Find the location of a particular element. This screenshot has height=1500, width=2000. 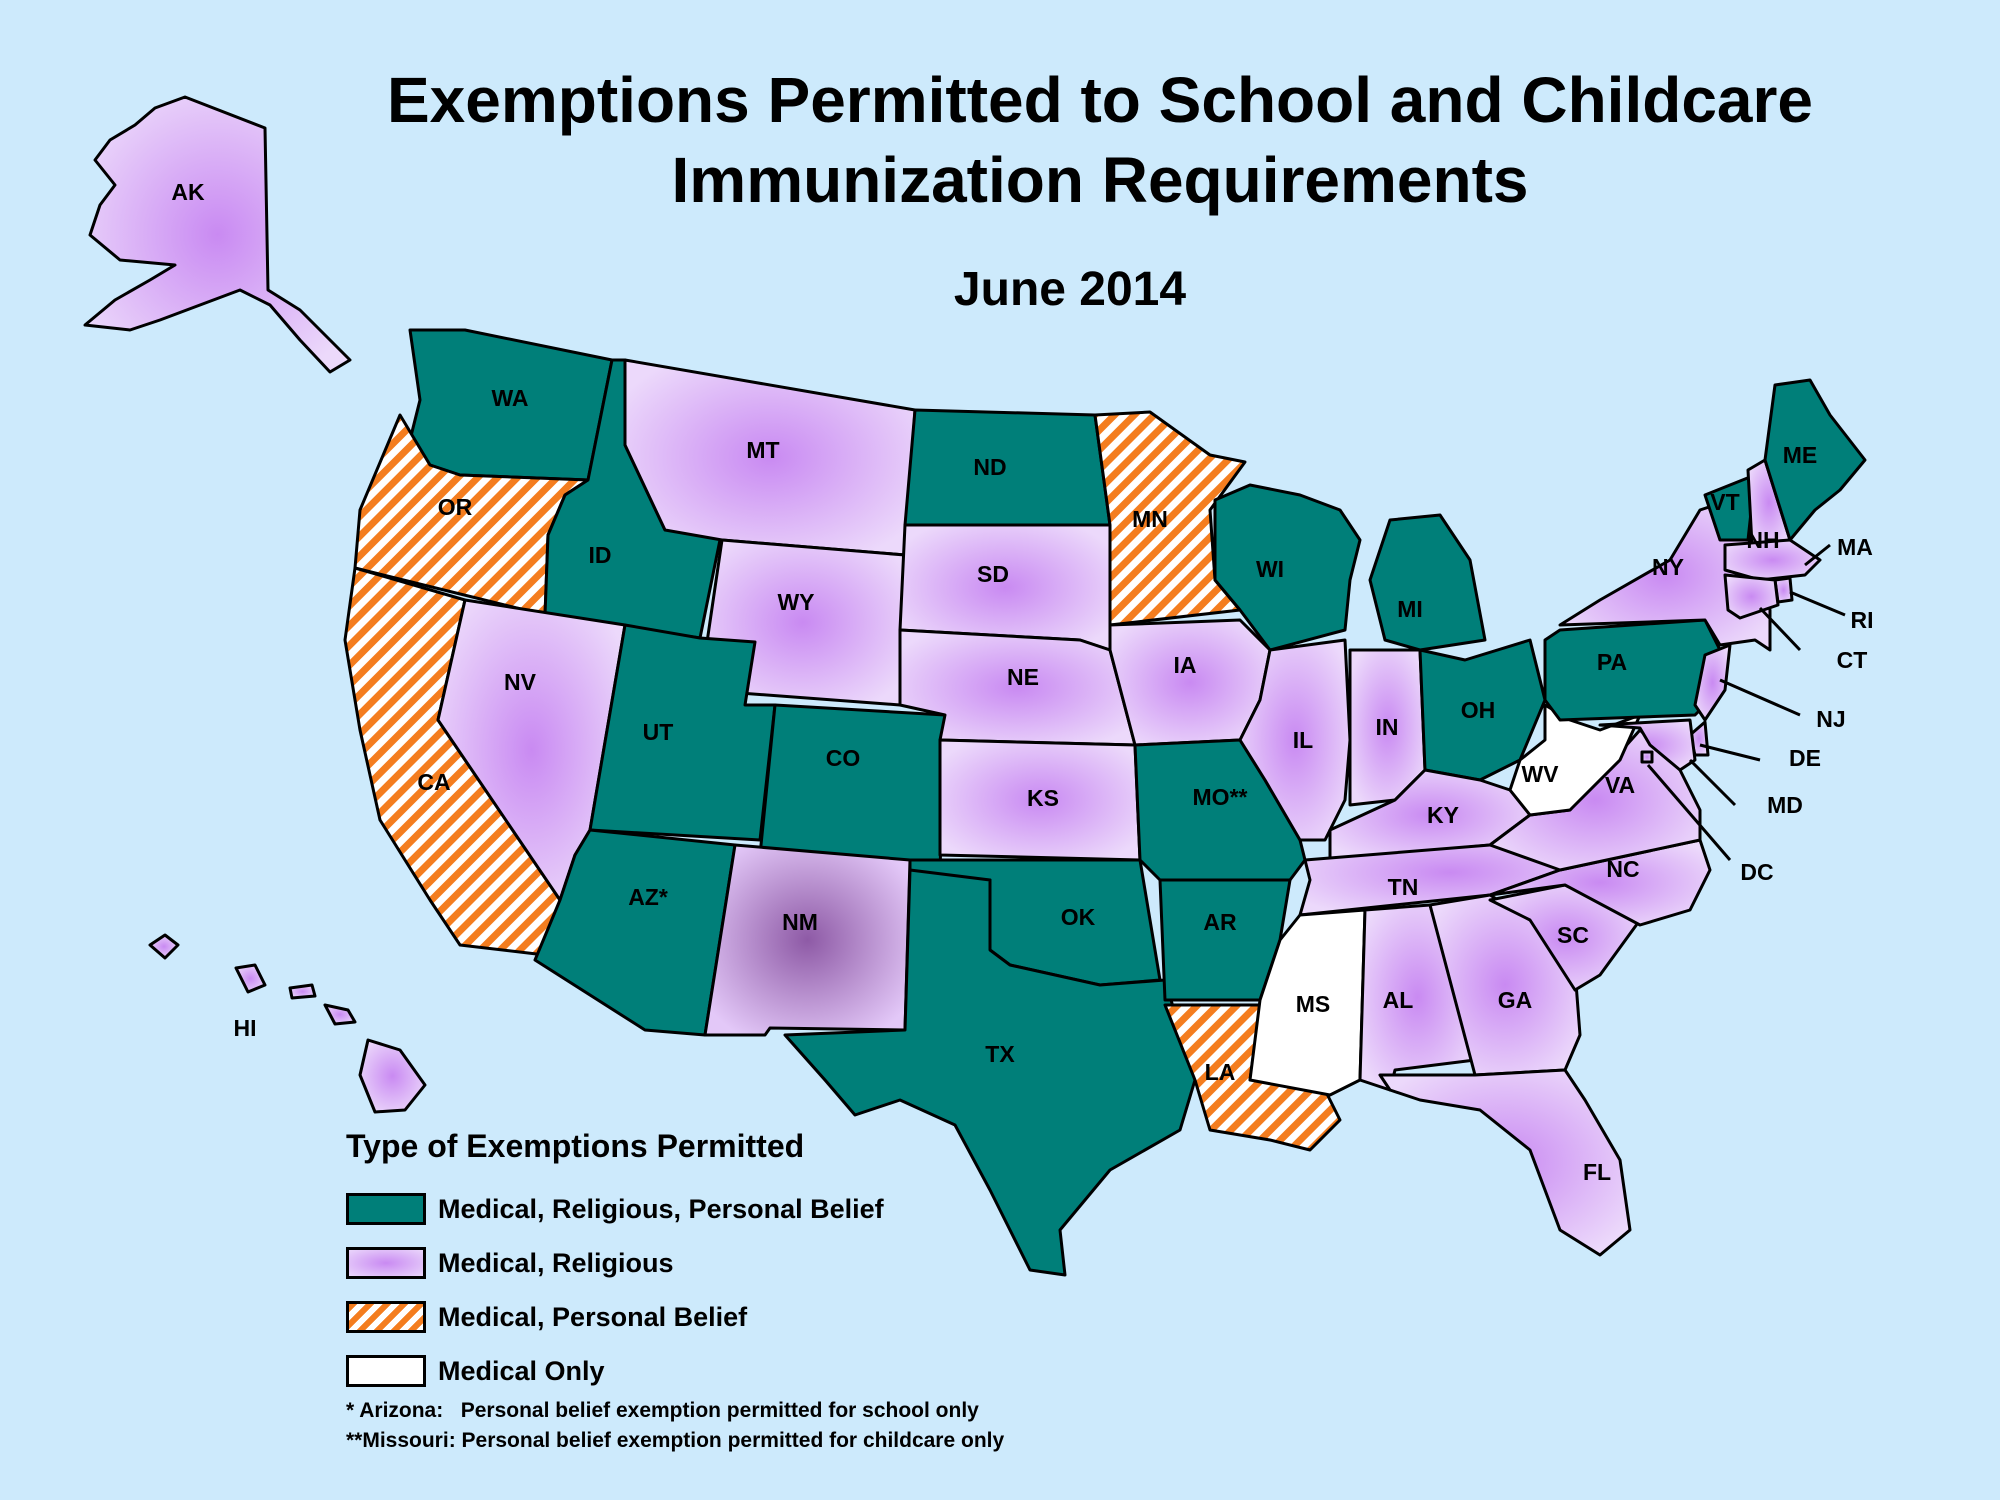

state-label-ga: GA is located at coordinates (1515, 1000).